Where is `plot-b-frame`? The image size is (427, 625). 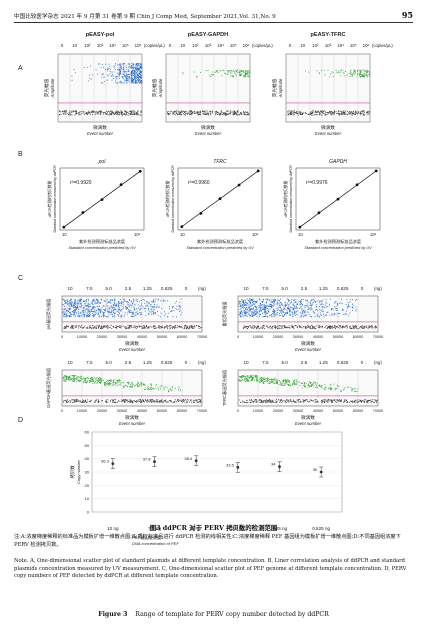 plot-b-frame is located at coordinates (102, 199).